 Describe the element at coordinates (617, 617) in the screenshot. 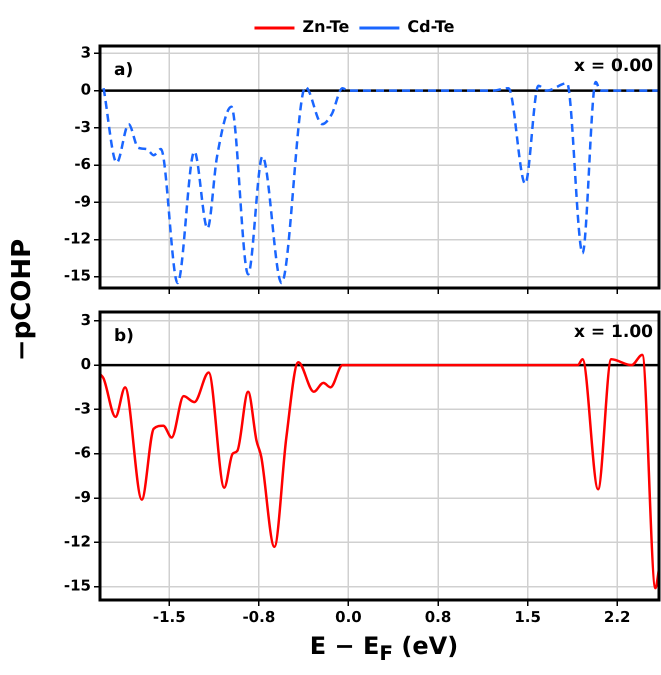

I see `x-tick-label: 2.2` at that location.